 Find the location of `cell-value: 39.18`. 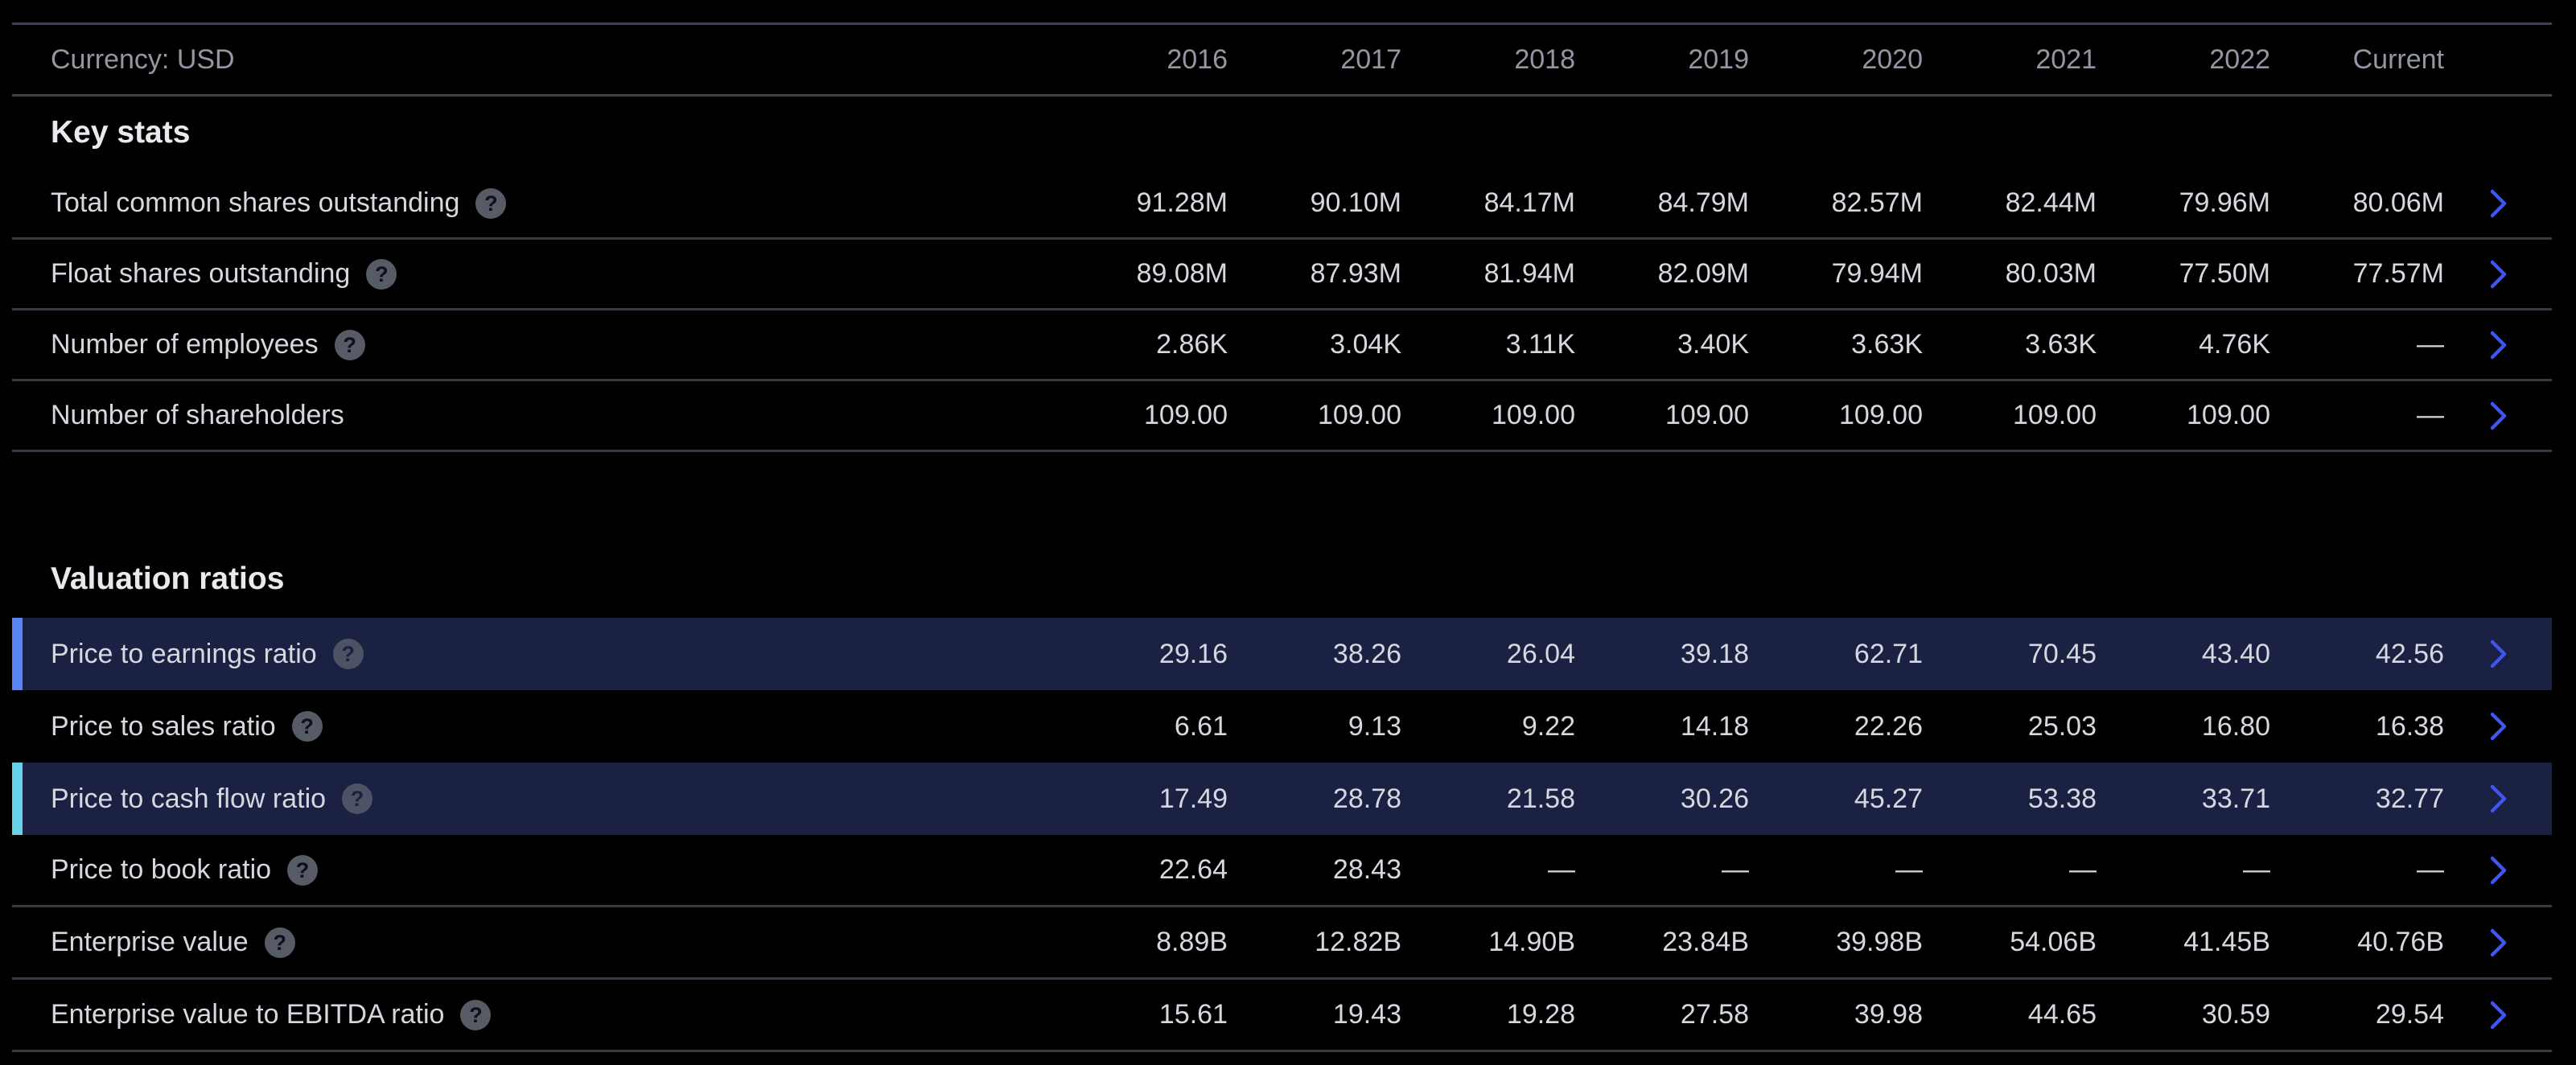

cell-value: 39.18 is located at coordinates (1714, 653).